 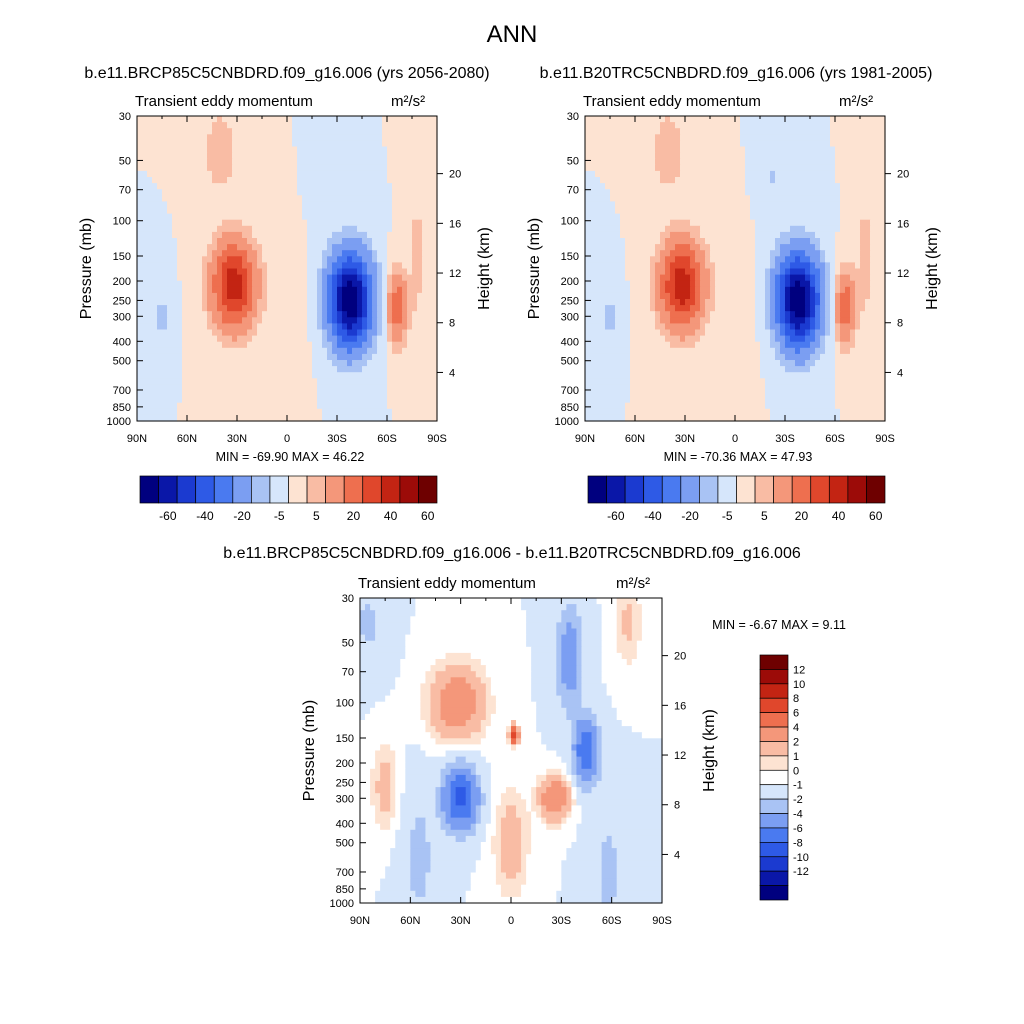 What do you see at coordinates (345, 824) in the screenshot?
I see `y-tick-label: 400` at bounding box center [345, 824].